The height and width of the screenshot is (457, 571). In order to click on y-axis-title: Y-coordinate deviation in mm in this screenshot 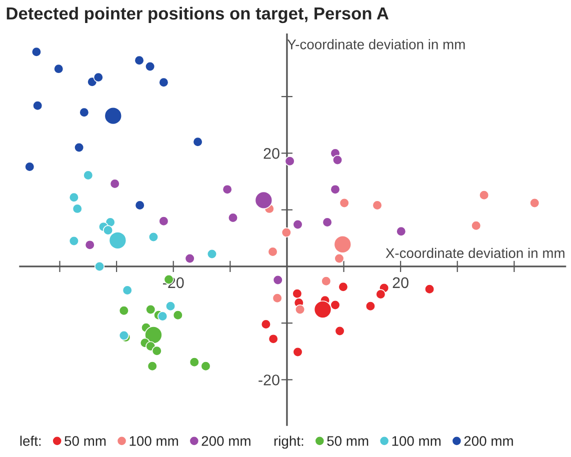, I will do `click(376, 44)`.